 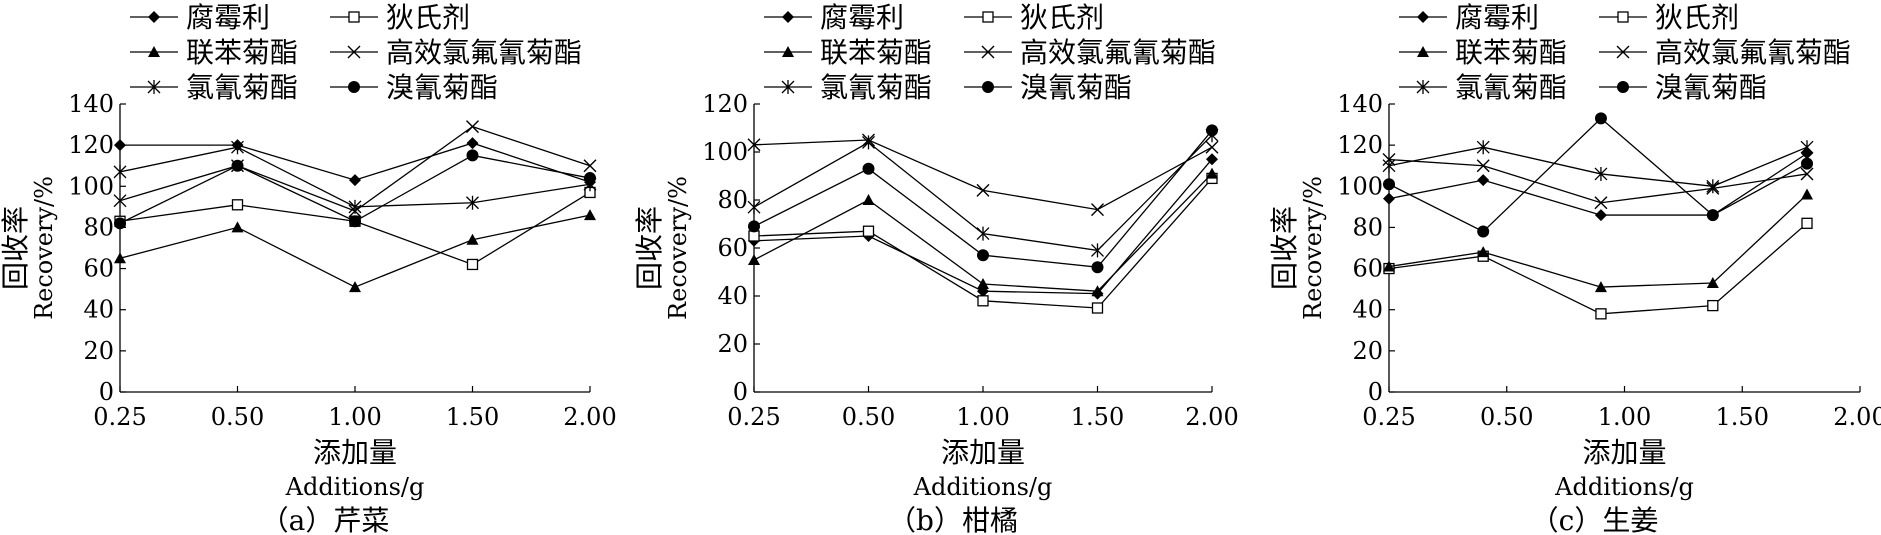 I want to click on legend-label: 氯氰菊酯, so click(x=876, y=87).